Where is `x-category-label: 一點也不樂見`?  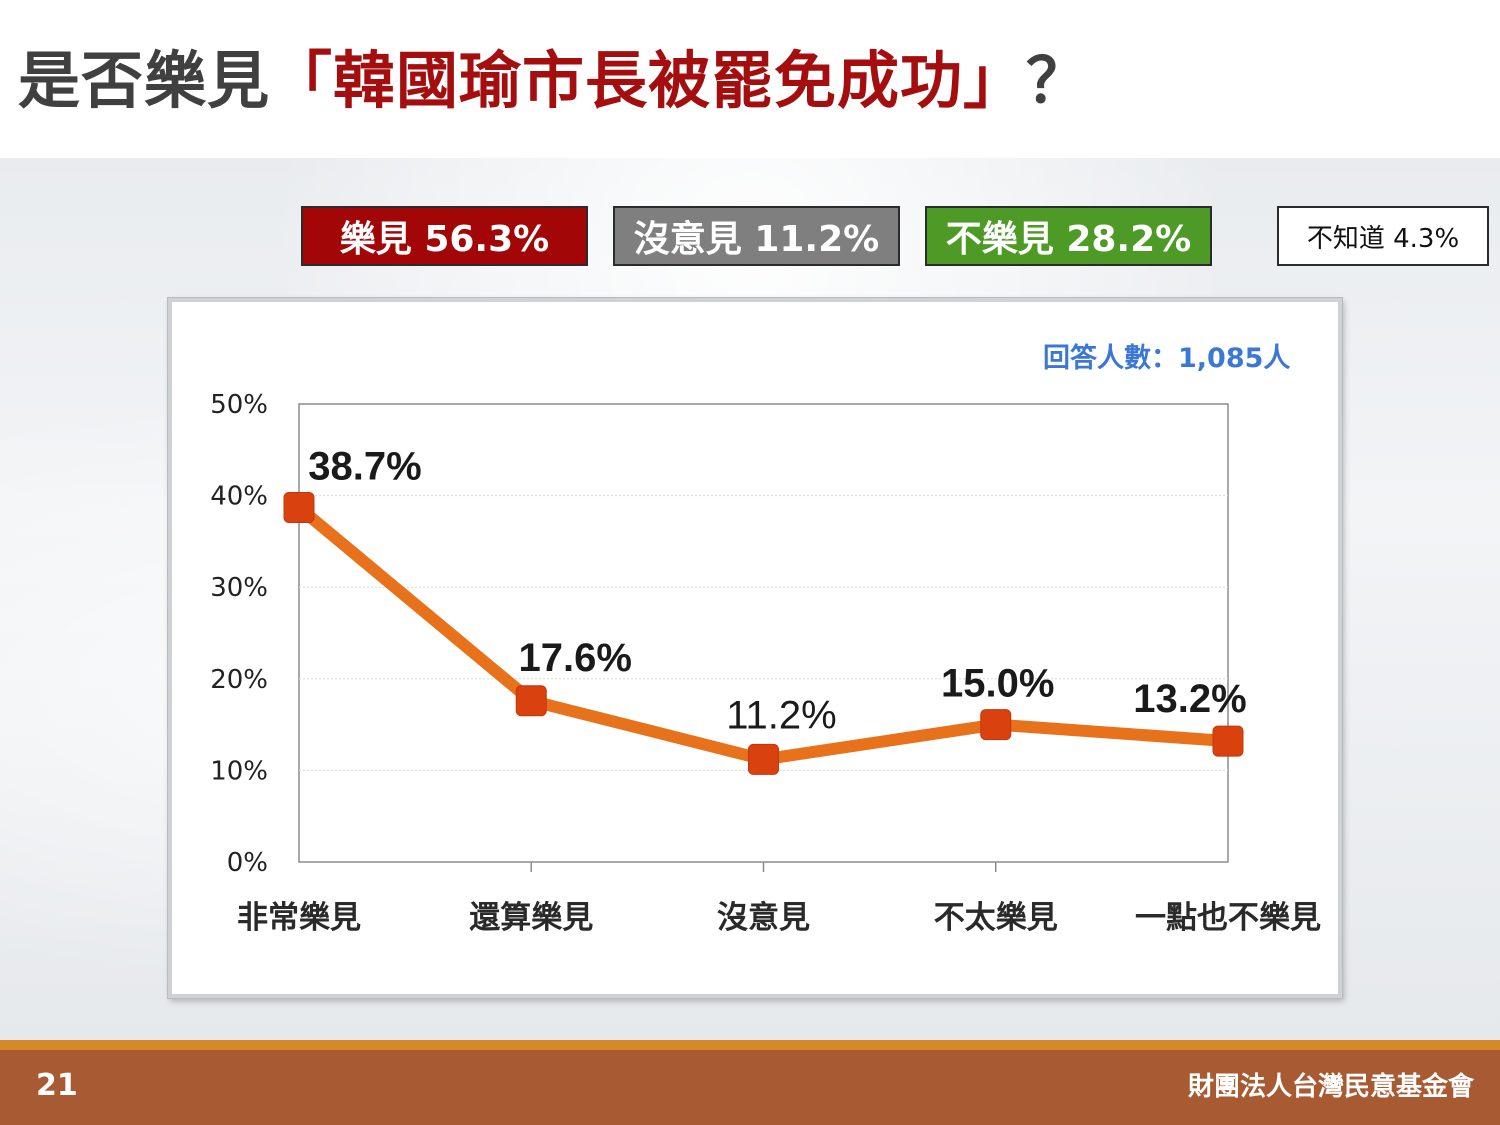
x-category-label: 一點也不樂見 is located at coordinates (1228, 918).